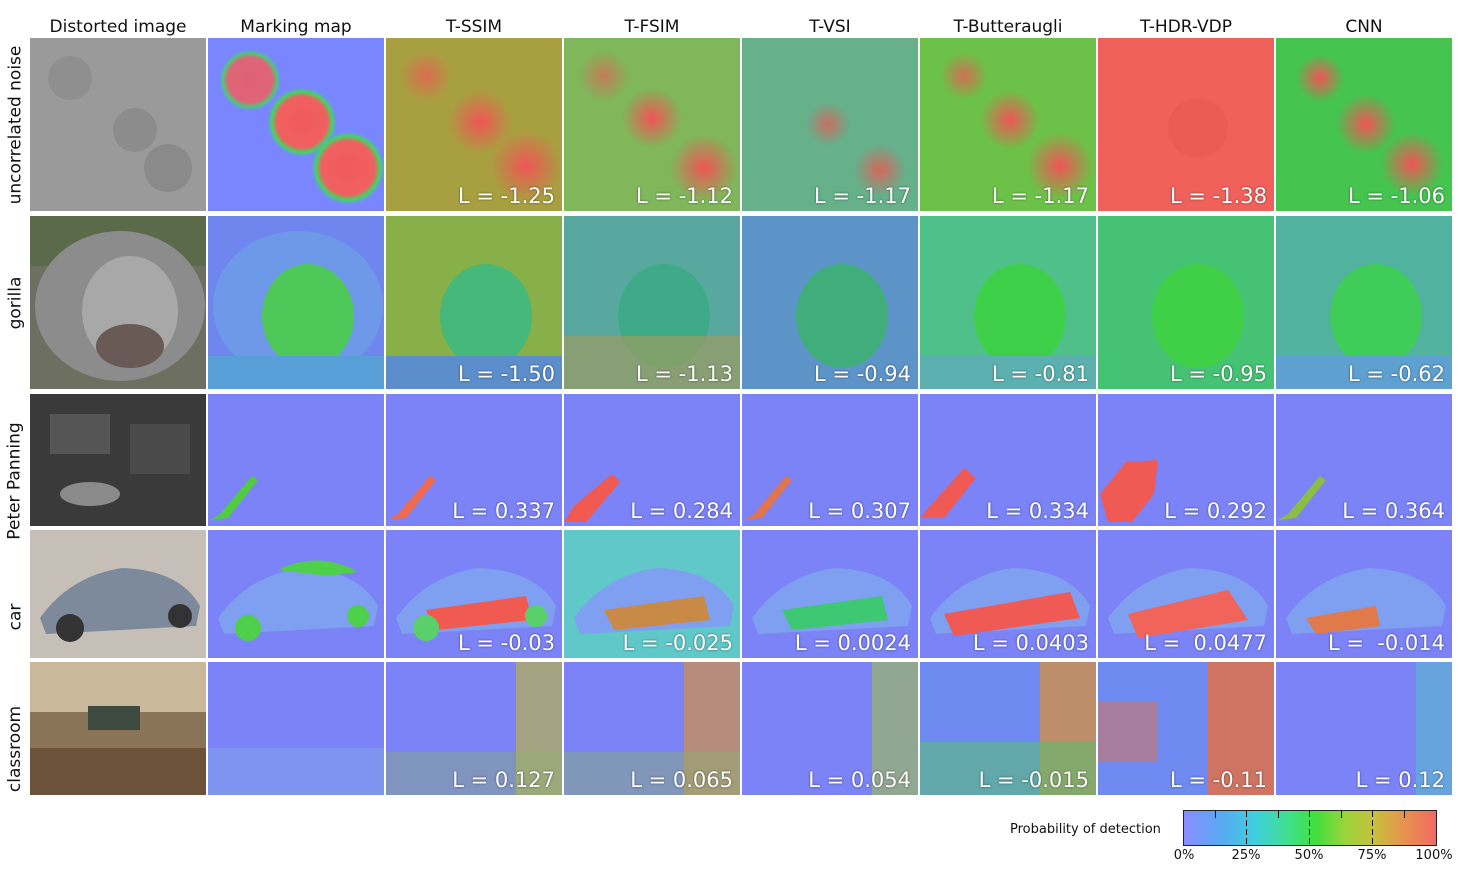  I want to click on peter-panning-t-fsim-picture, so click(652, 460).